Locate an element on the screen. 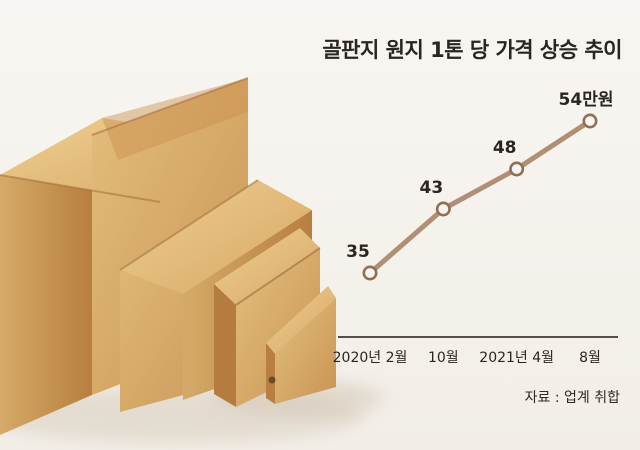 Image resolution: width=640 pixels, height=450 pixels. data-label: 35 is located at coordinates (358, 252).